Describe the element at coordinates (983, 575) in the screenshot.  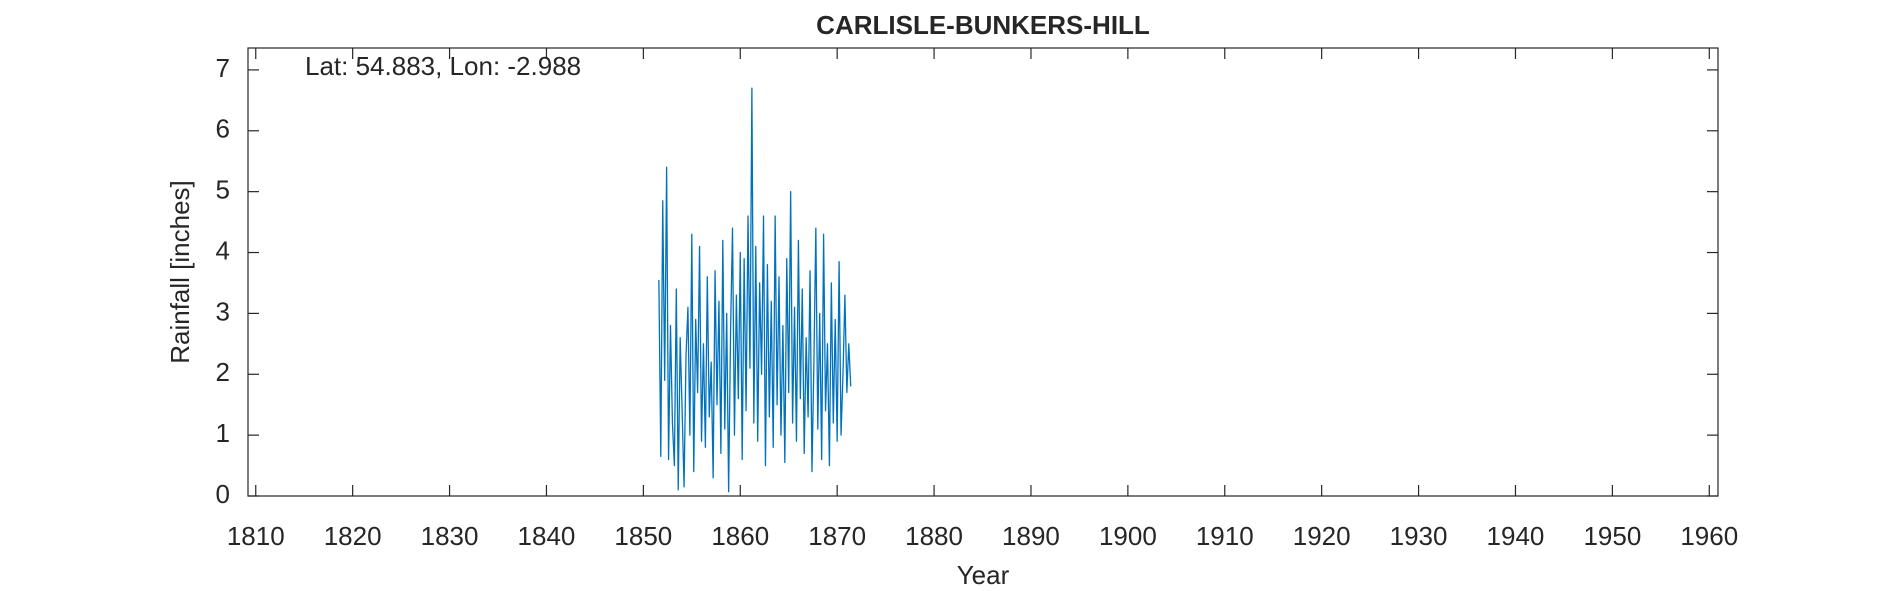
I see `x-axis-label: Year` at that location.